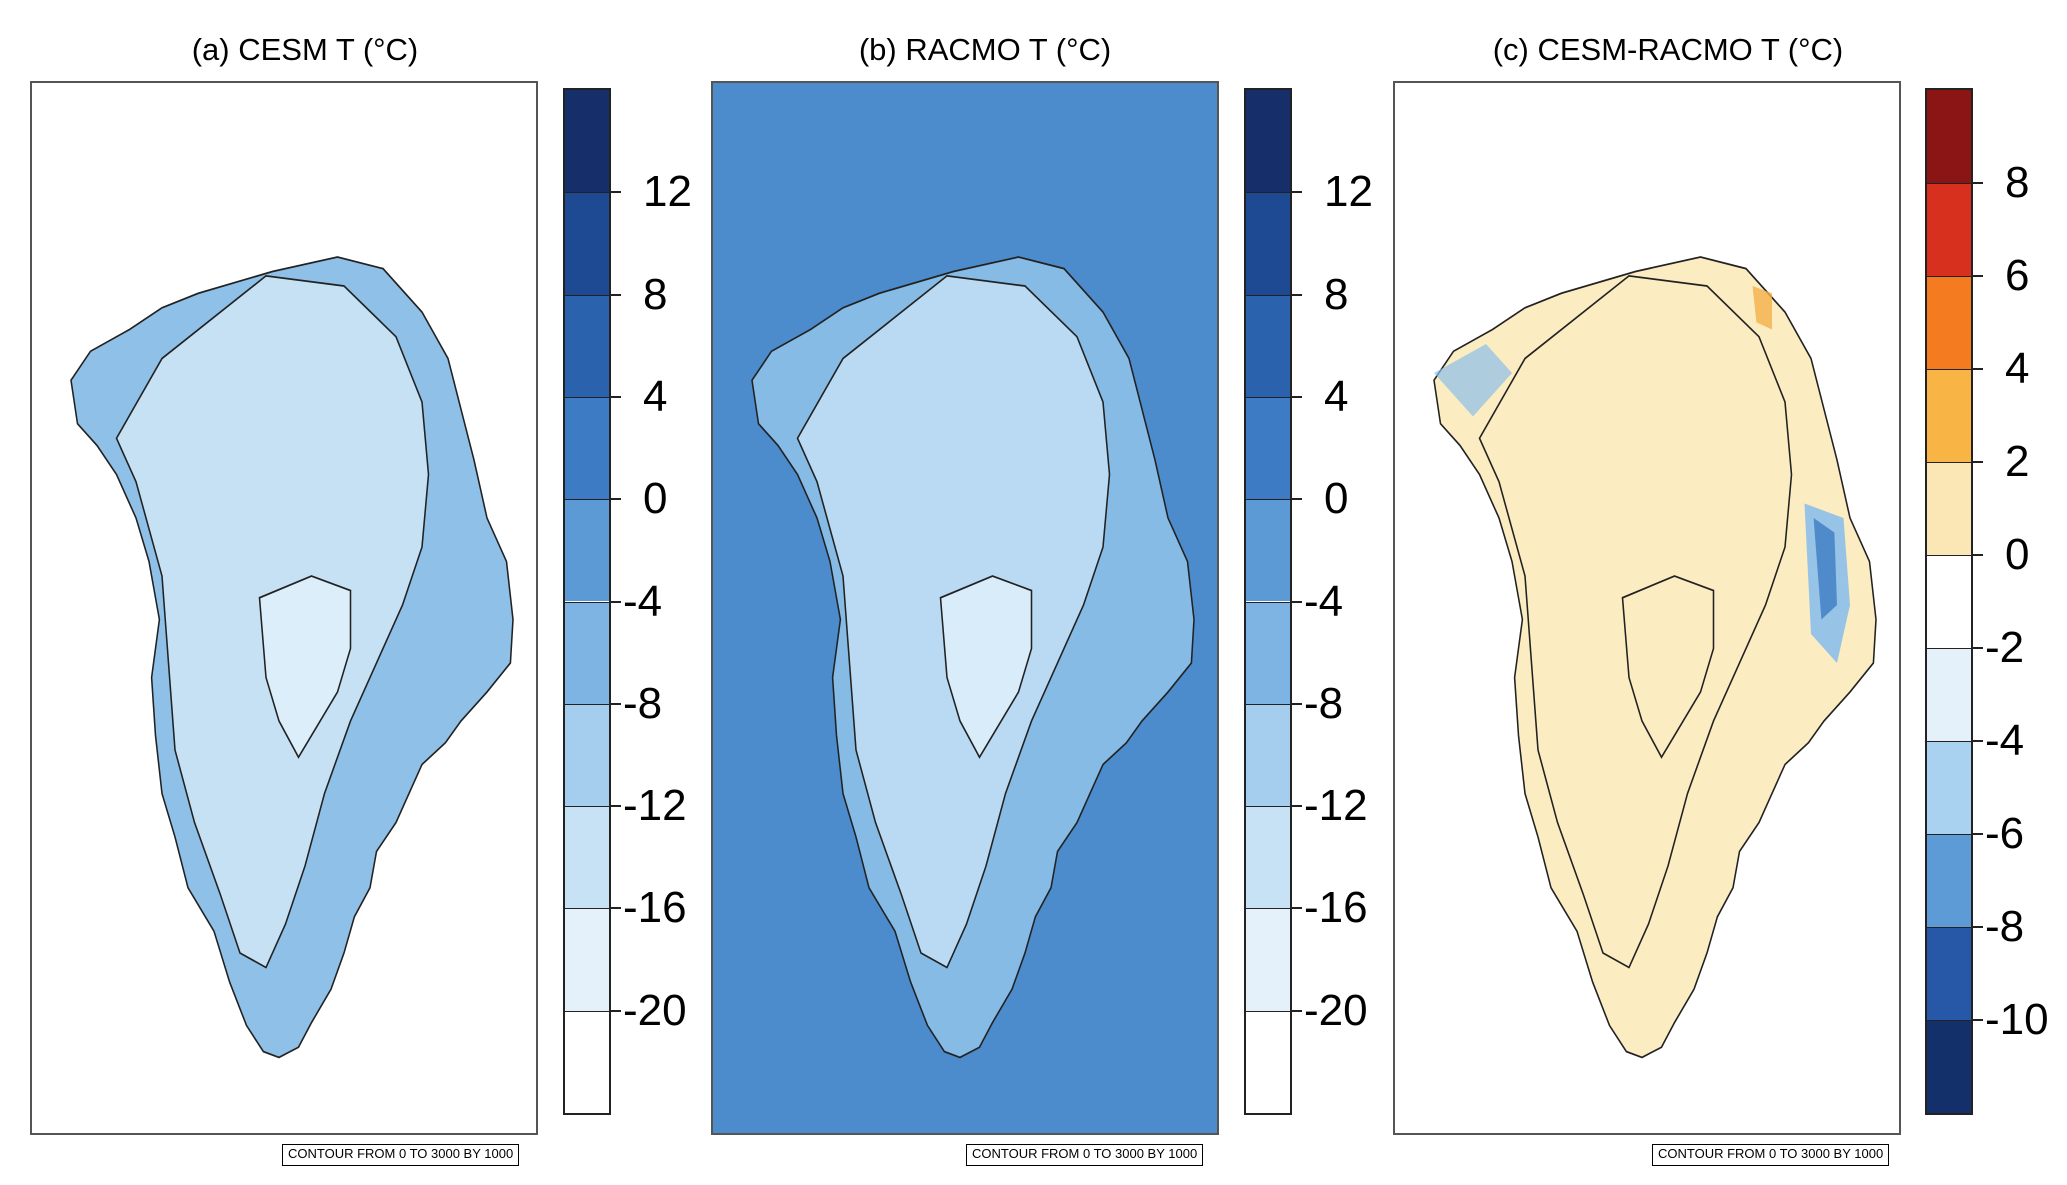 Image resolution: width=2067 pixels, height=1185 pixels. What do you see at coordinates (401, 1155) in the screenshot?
I see `panel-a-contour-note: CONTOUR FROM 0 TO 3000 BY 1000` at bounding box center [401, 1155].